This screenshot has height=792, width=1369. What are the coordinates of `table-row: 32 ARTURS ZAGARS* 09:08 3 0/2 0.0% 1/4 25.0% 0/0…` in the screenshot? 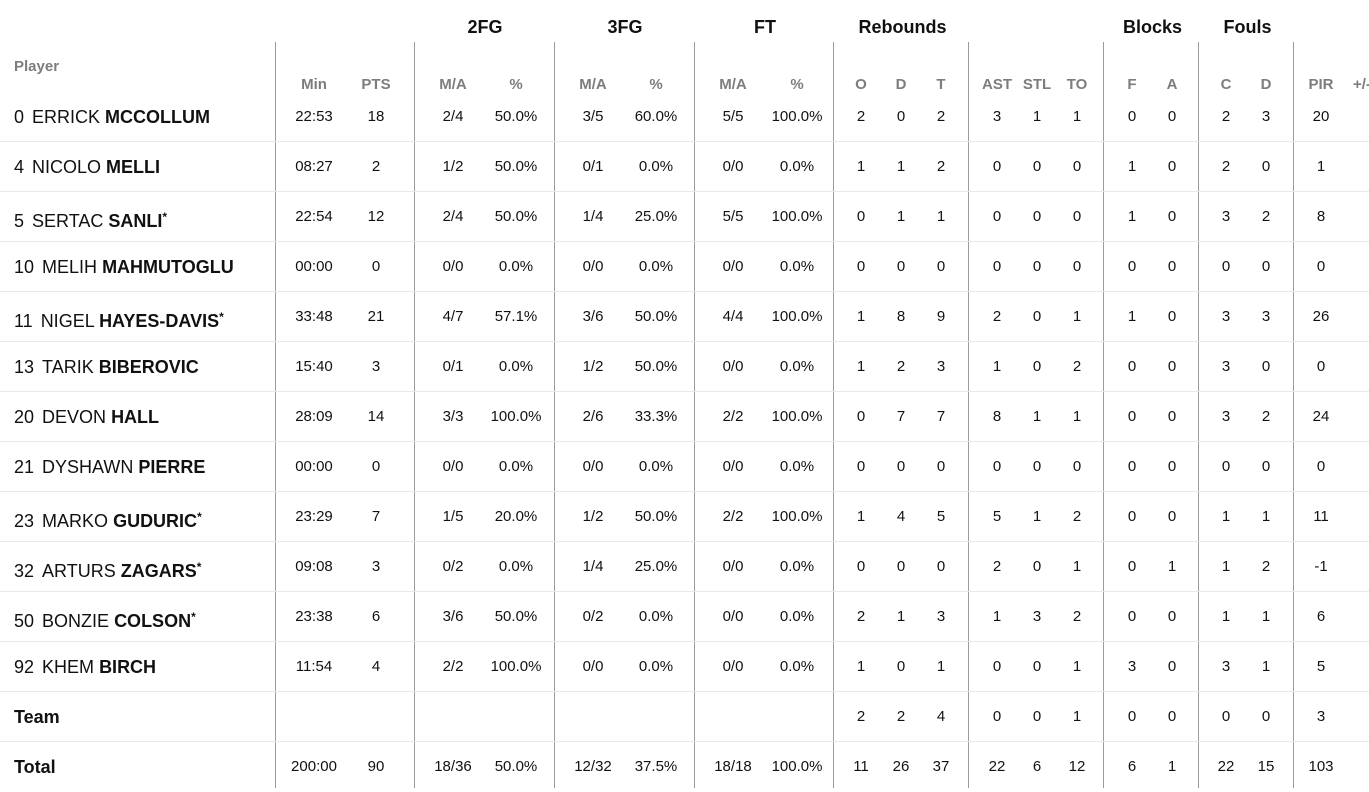 It's located at (684, 567).